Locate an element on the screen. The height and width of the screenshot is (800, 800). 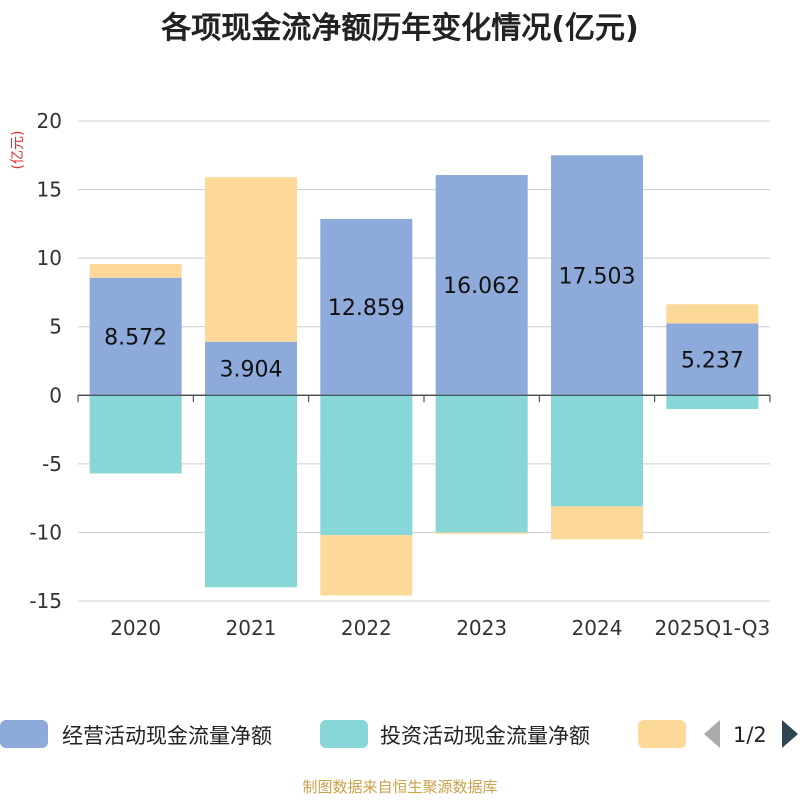
arrow-right-icon is located at coordinates (790, 734).